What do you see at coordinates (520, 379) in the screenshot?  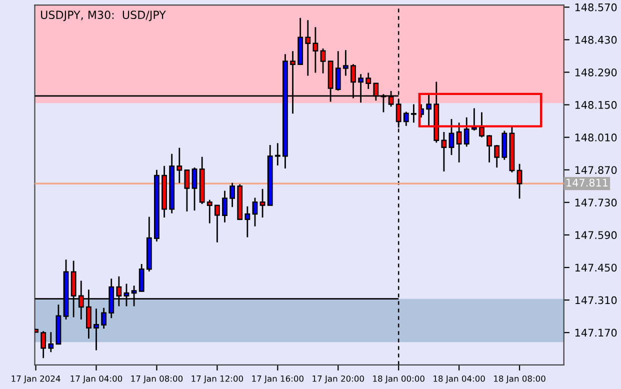 I see `x-tick-label: 18 Jan 08:00` at bounding box center [520, 379].